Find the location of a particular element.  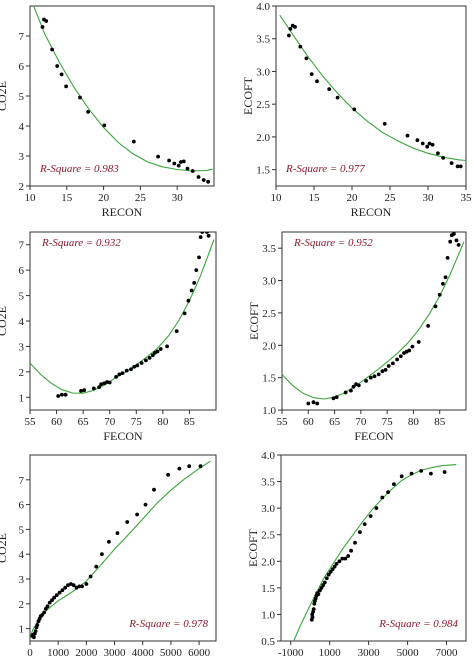

r-square-annotation: R-Square = 0.932 is located at coordinates (81, 243).